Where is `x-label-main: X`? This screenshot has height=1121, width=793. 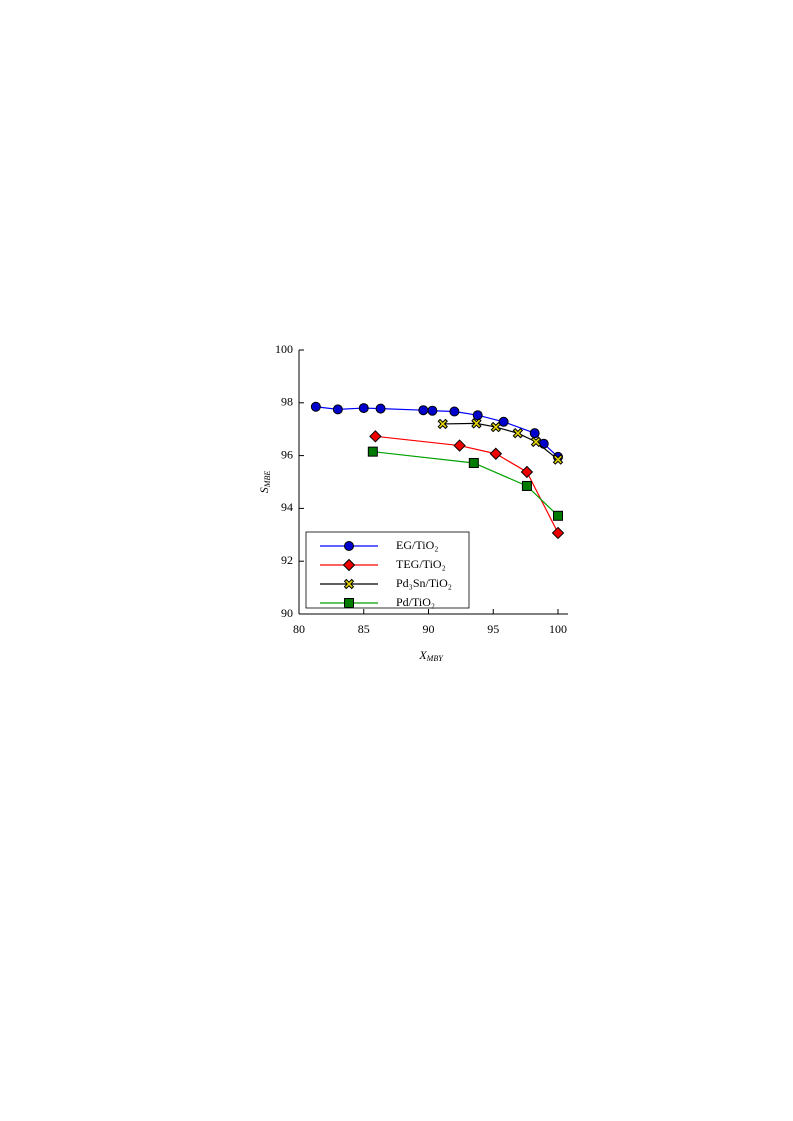
x-label-main: X is located at coordinates (422, 655).